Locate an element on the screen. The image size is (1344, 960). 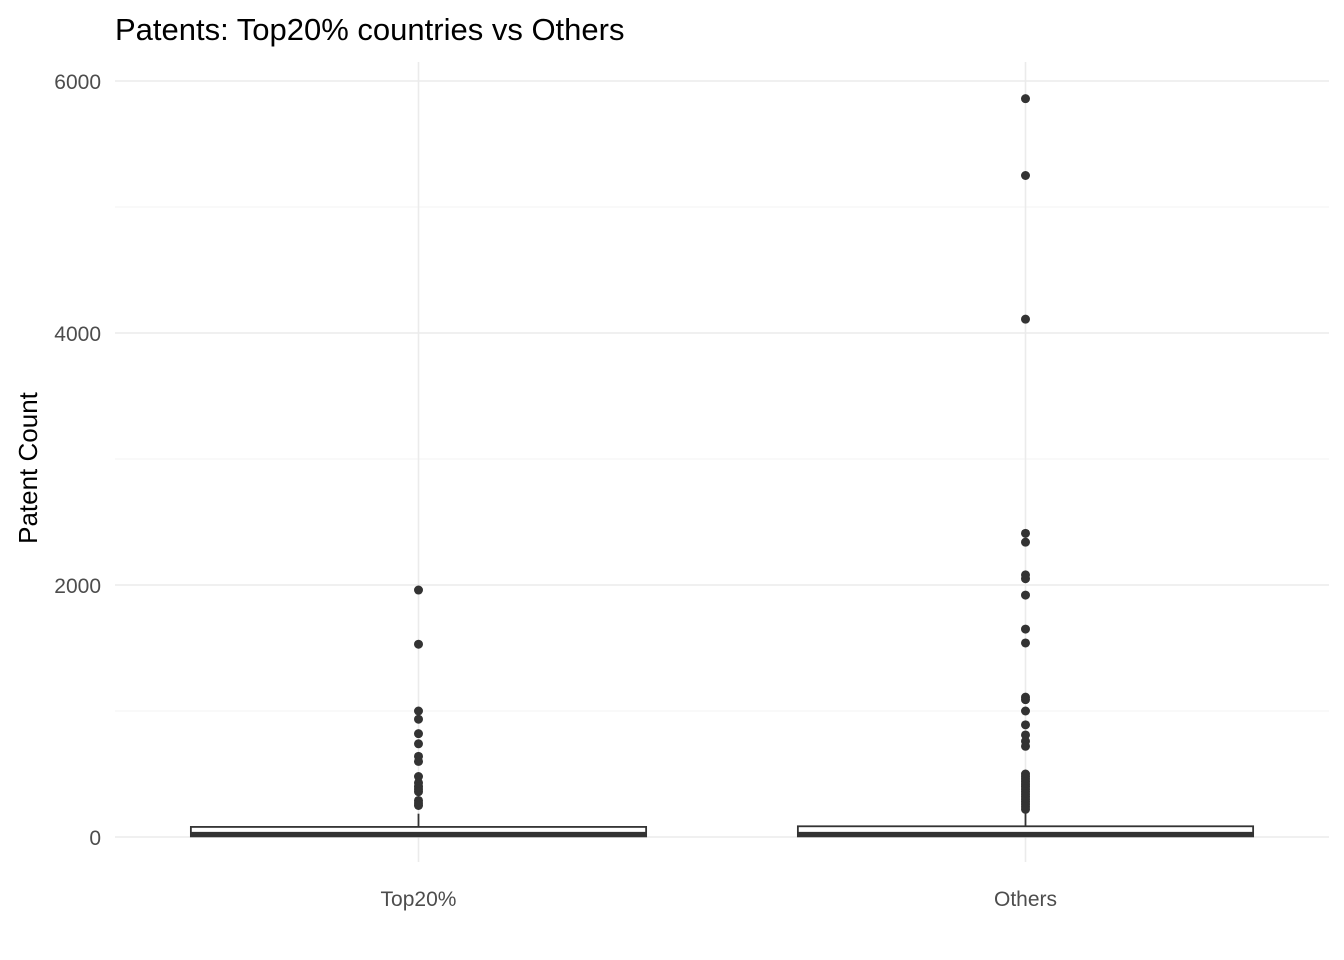
y-tick-label: 4000 is located at coordinates (77, 334).